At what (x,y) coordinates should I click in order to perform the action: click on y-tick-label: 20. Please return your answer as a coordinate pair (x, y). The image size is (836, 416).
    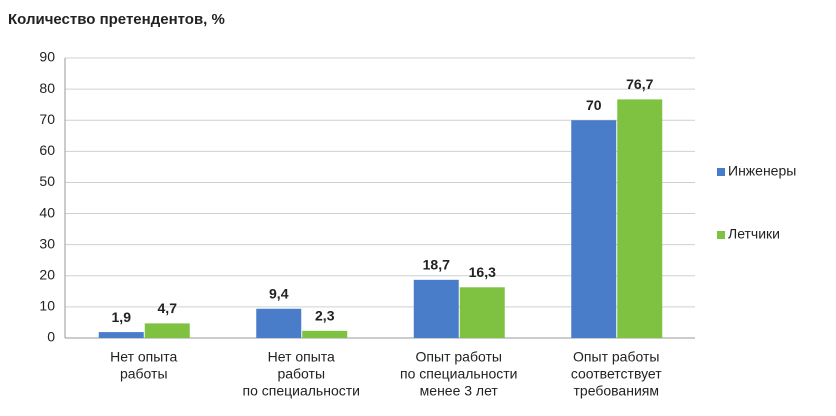
    Looking at the image, I should click on (47, 274).